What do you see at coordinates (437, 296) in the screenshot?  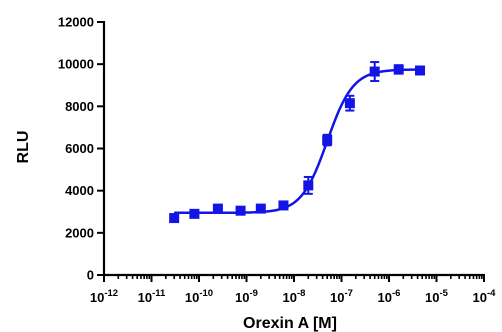 I see `x-tick-label: 10⁻⁵` at bounding box center [437, 296].